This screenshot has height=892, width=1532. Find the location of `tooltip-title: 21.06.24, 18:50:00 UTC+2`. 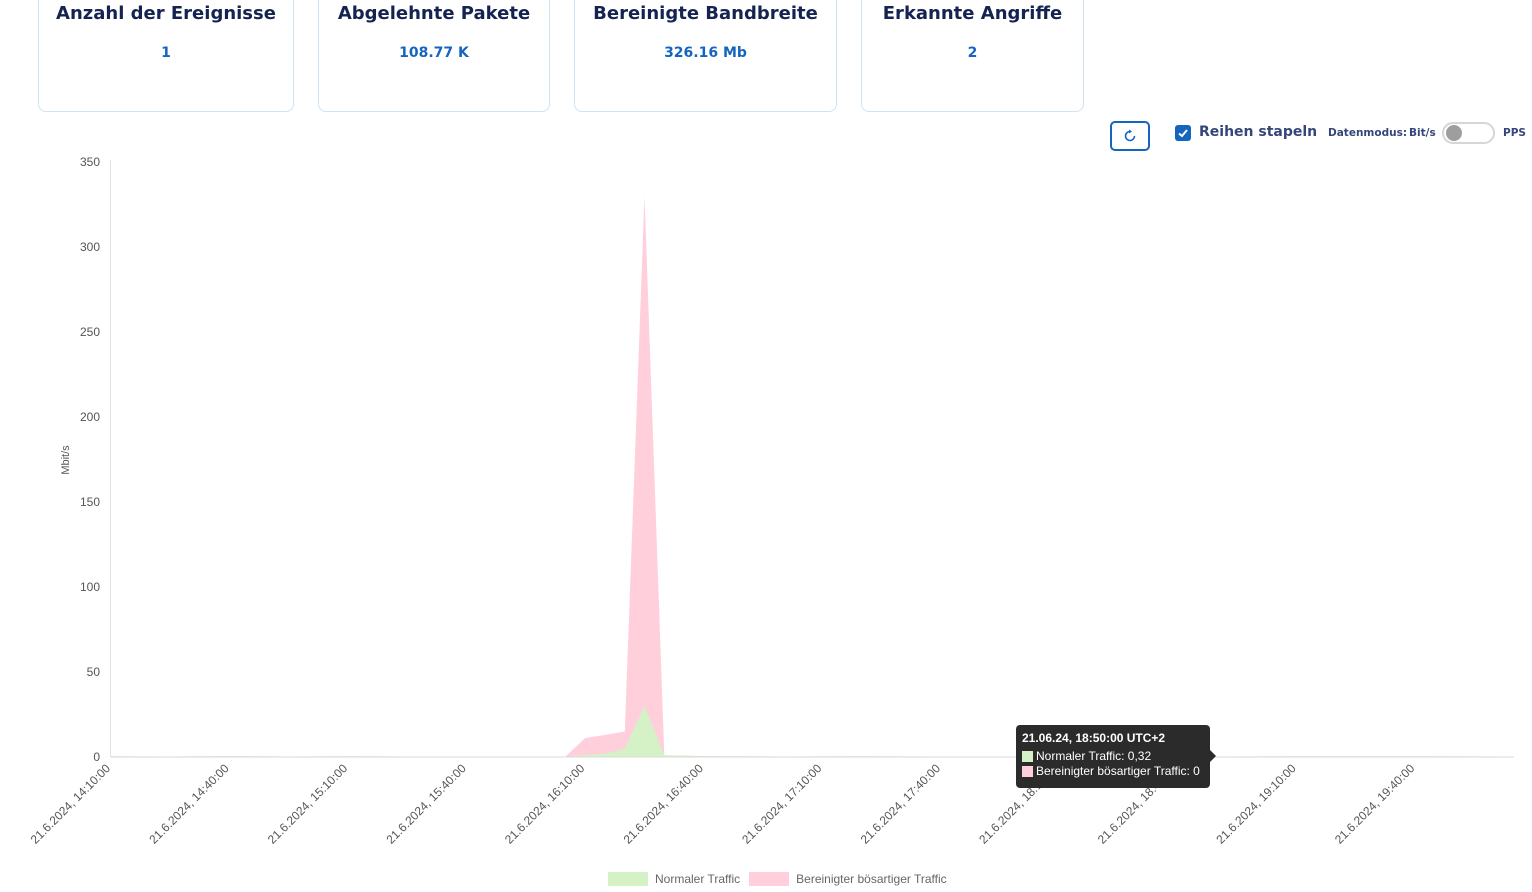

tooltip-title: 21.06.24, 18:50:00 UTC+2 is located at coordinates (1094, 738).